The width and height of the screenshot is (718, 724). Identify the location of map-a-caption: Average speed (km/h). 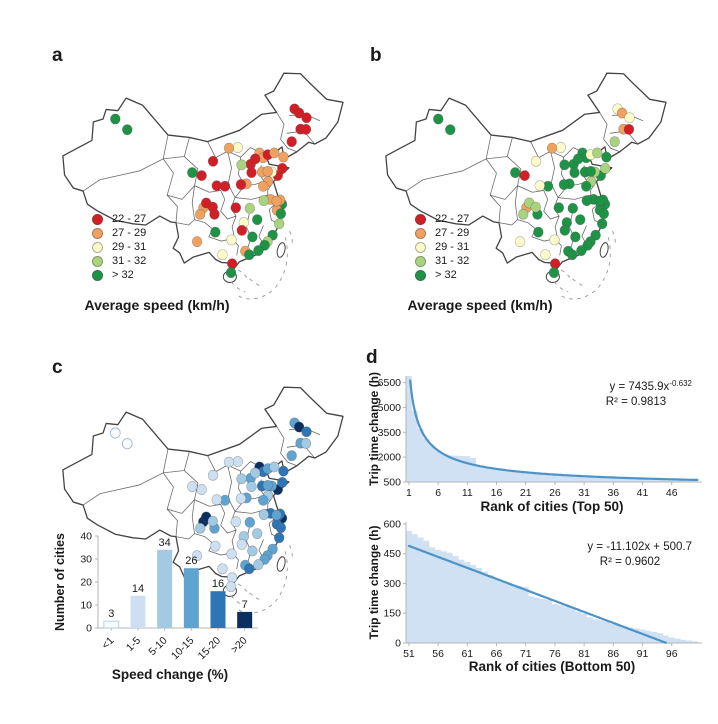
(157, 305).